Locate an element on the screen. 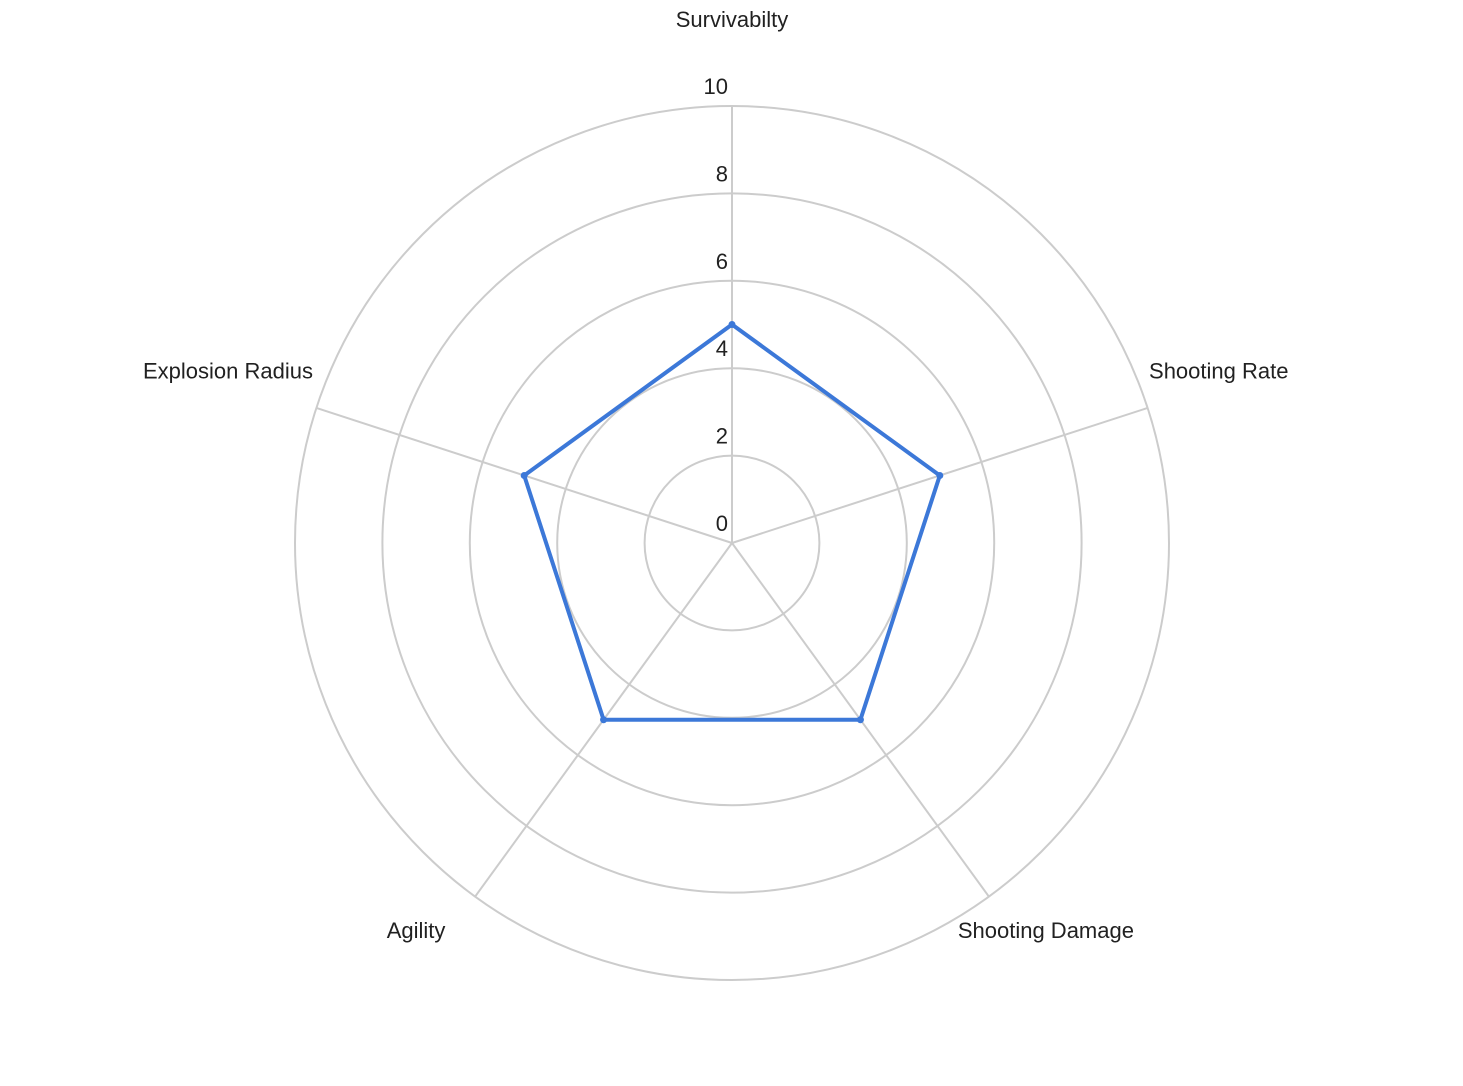  tick-label-2: 2 is located at coordinates (722, 436).